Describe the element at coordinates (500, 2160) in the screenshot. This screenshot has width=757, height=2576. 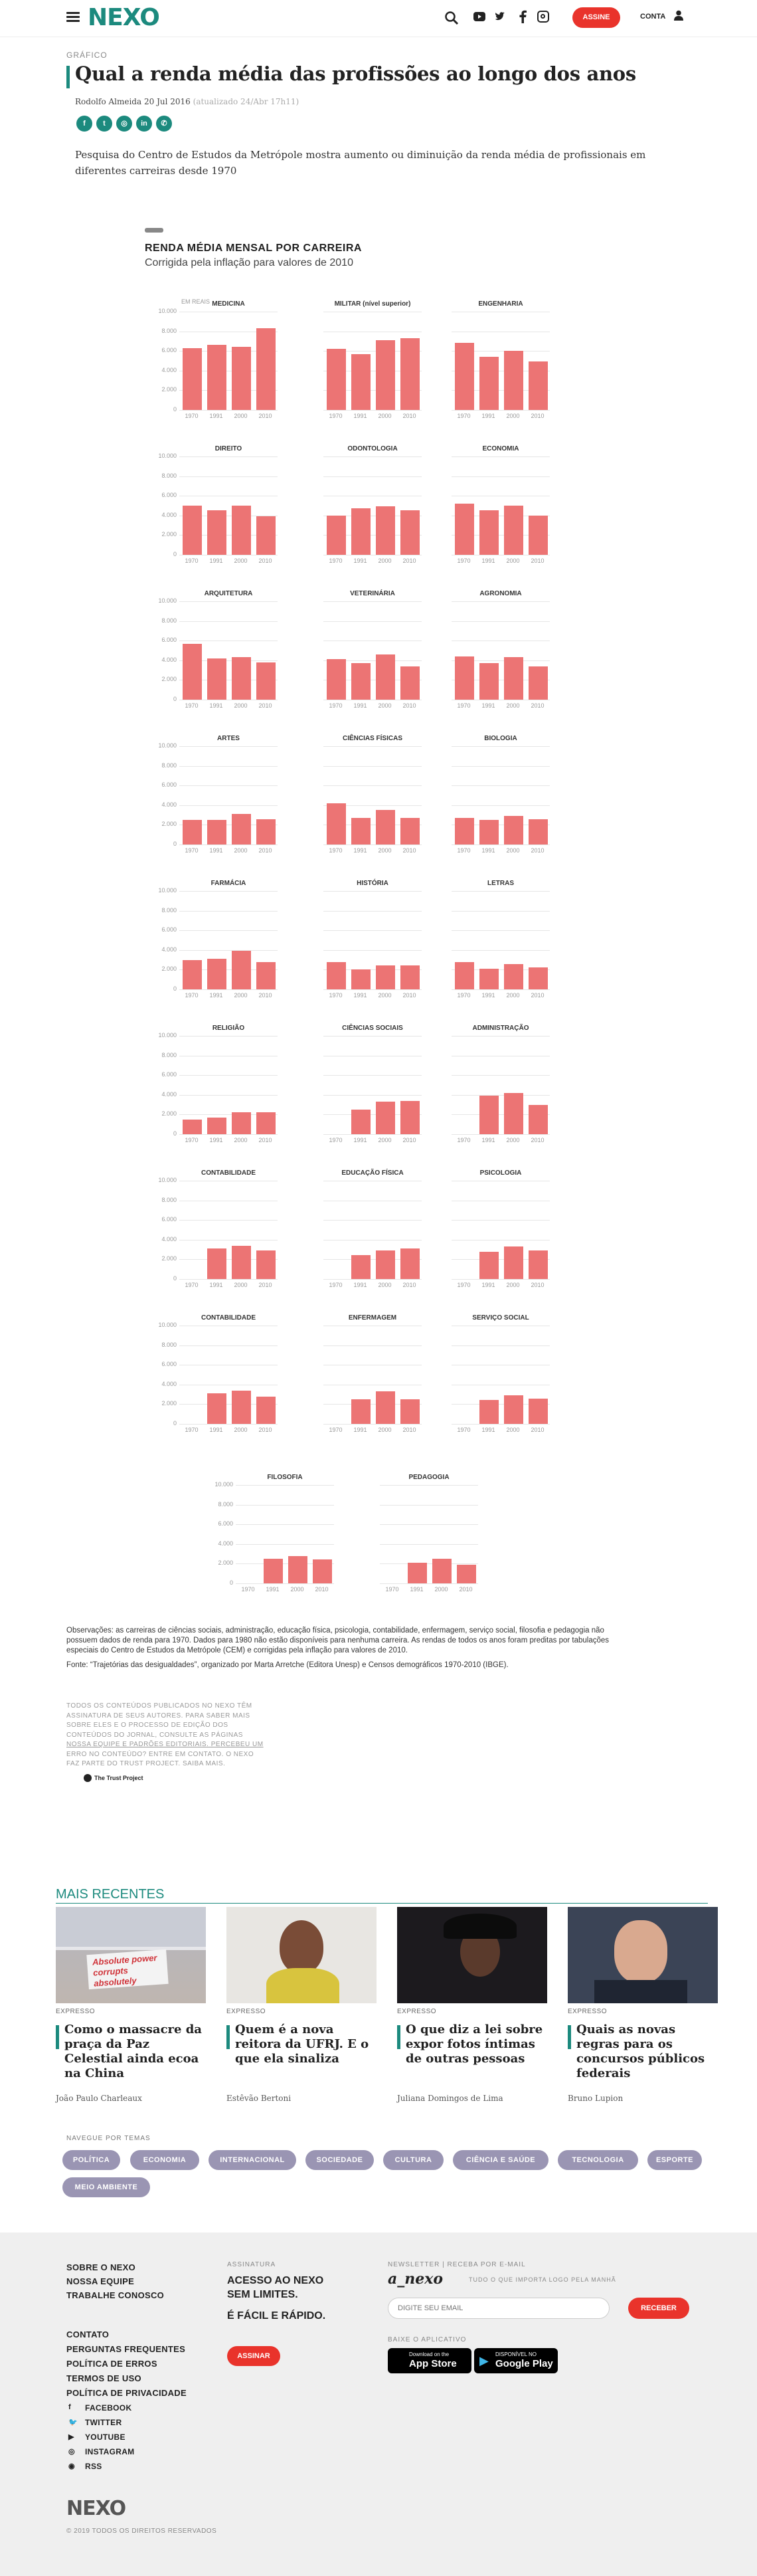
I see `topic-tag: CIÊNCIA E SAÚDE` at that location.